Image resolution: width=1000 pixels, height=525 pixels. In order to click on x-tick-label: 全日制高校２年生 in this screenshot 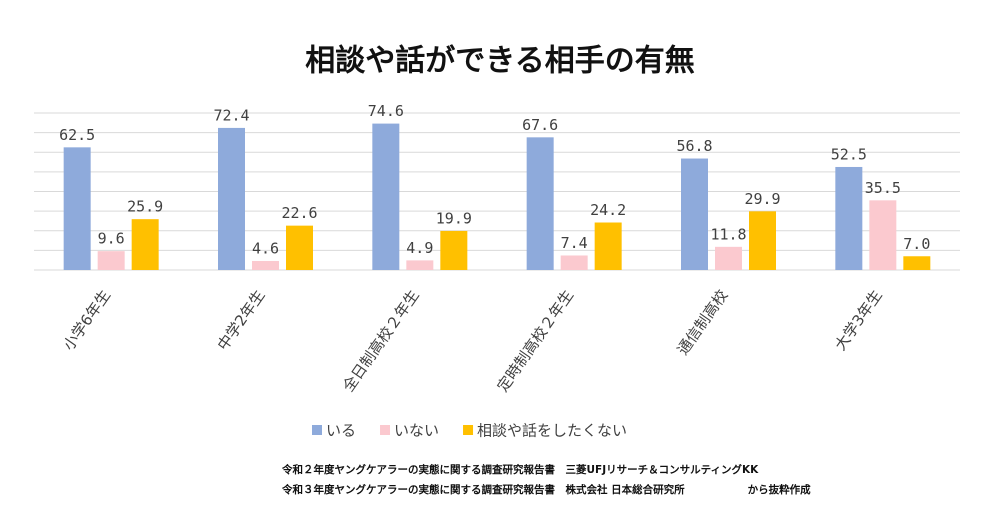, I will do `click(381, 341)`.